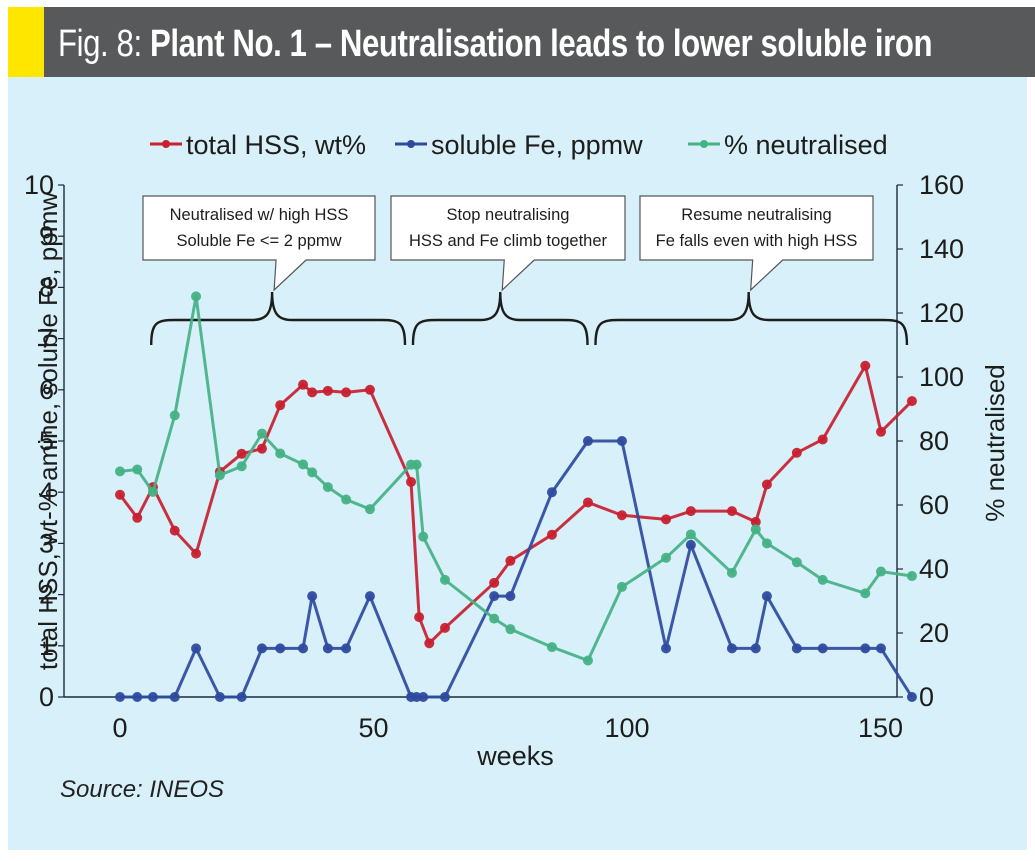  I want to click on left-axis-tick-label: 3, so click(46, 543).